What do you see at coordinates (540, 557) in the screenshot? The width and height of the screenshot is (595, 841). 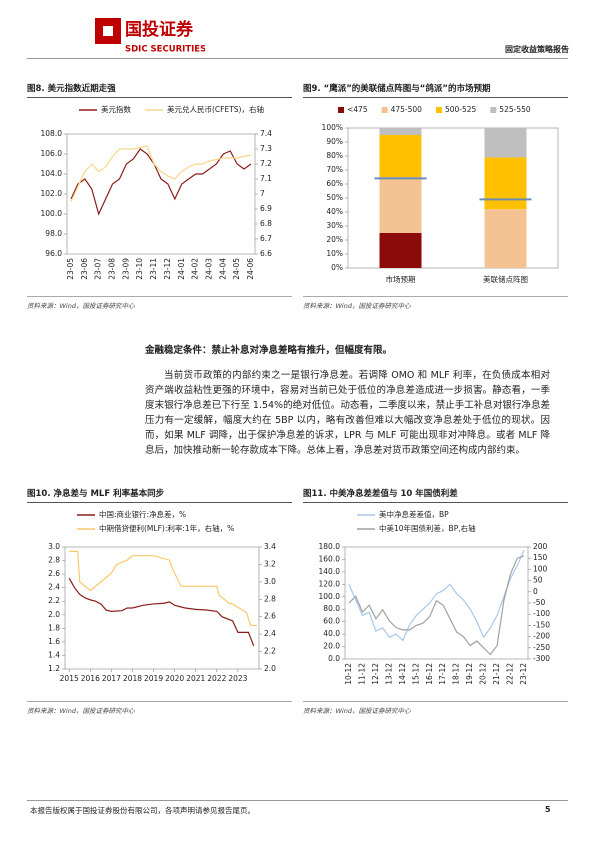 I see `y2-tick-label: 150` at bounding box center [540, 557].